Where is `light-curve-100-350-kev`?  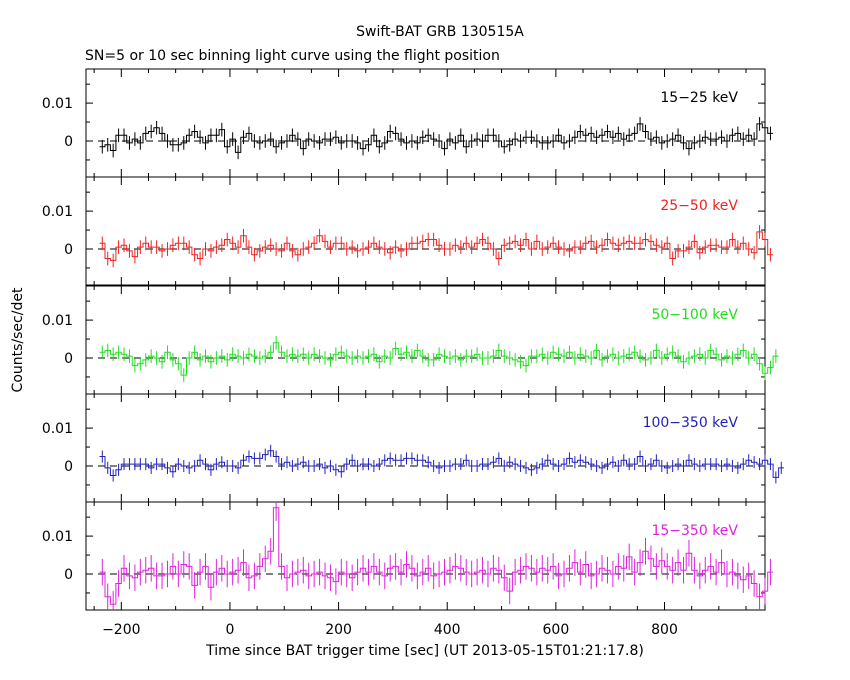
light-curve-100-350-kev is located at coordinates (441, 464).